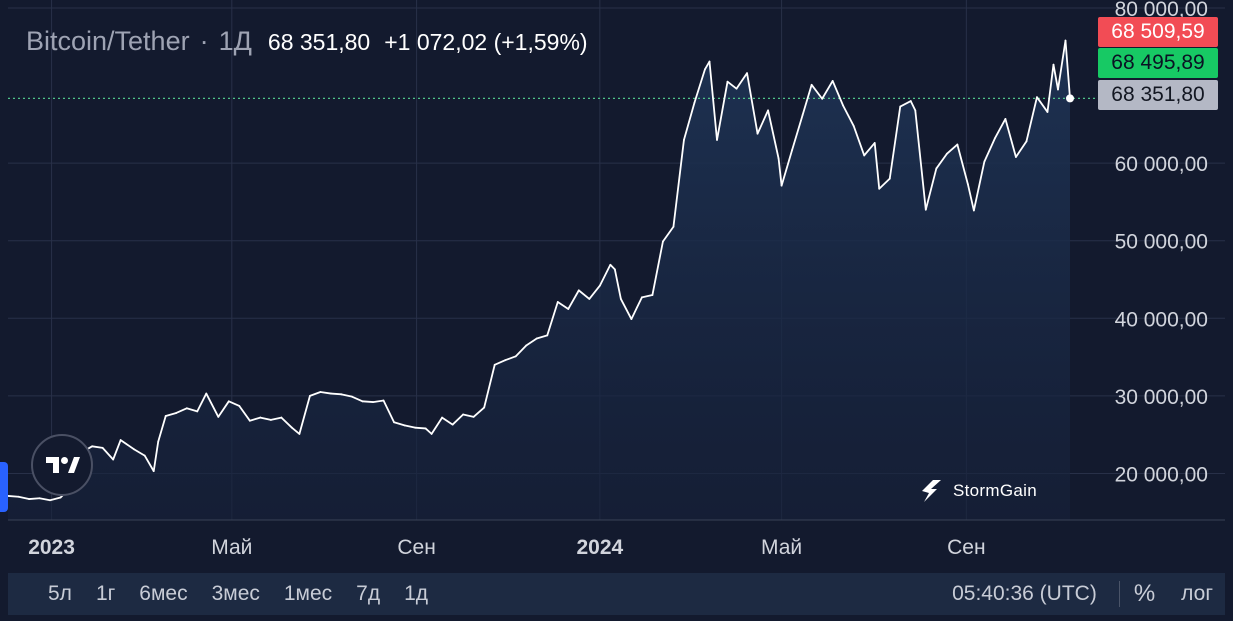 The height and width of the screenshot is (621, 1233). I want to click on range-5y-button: 5л, so click(60, 593).